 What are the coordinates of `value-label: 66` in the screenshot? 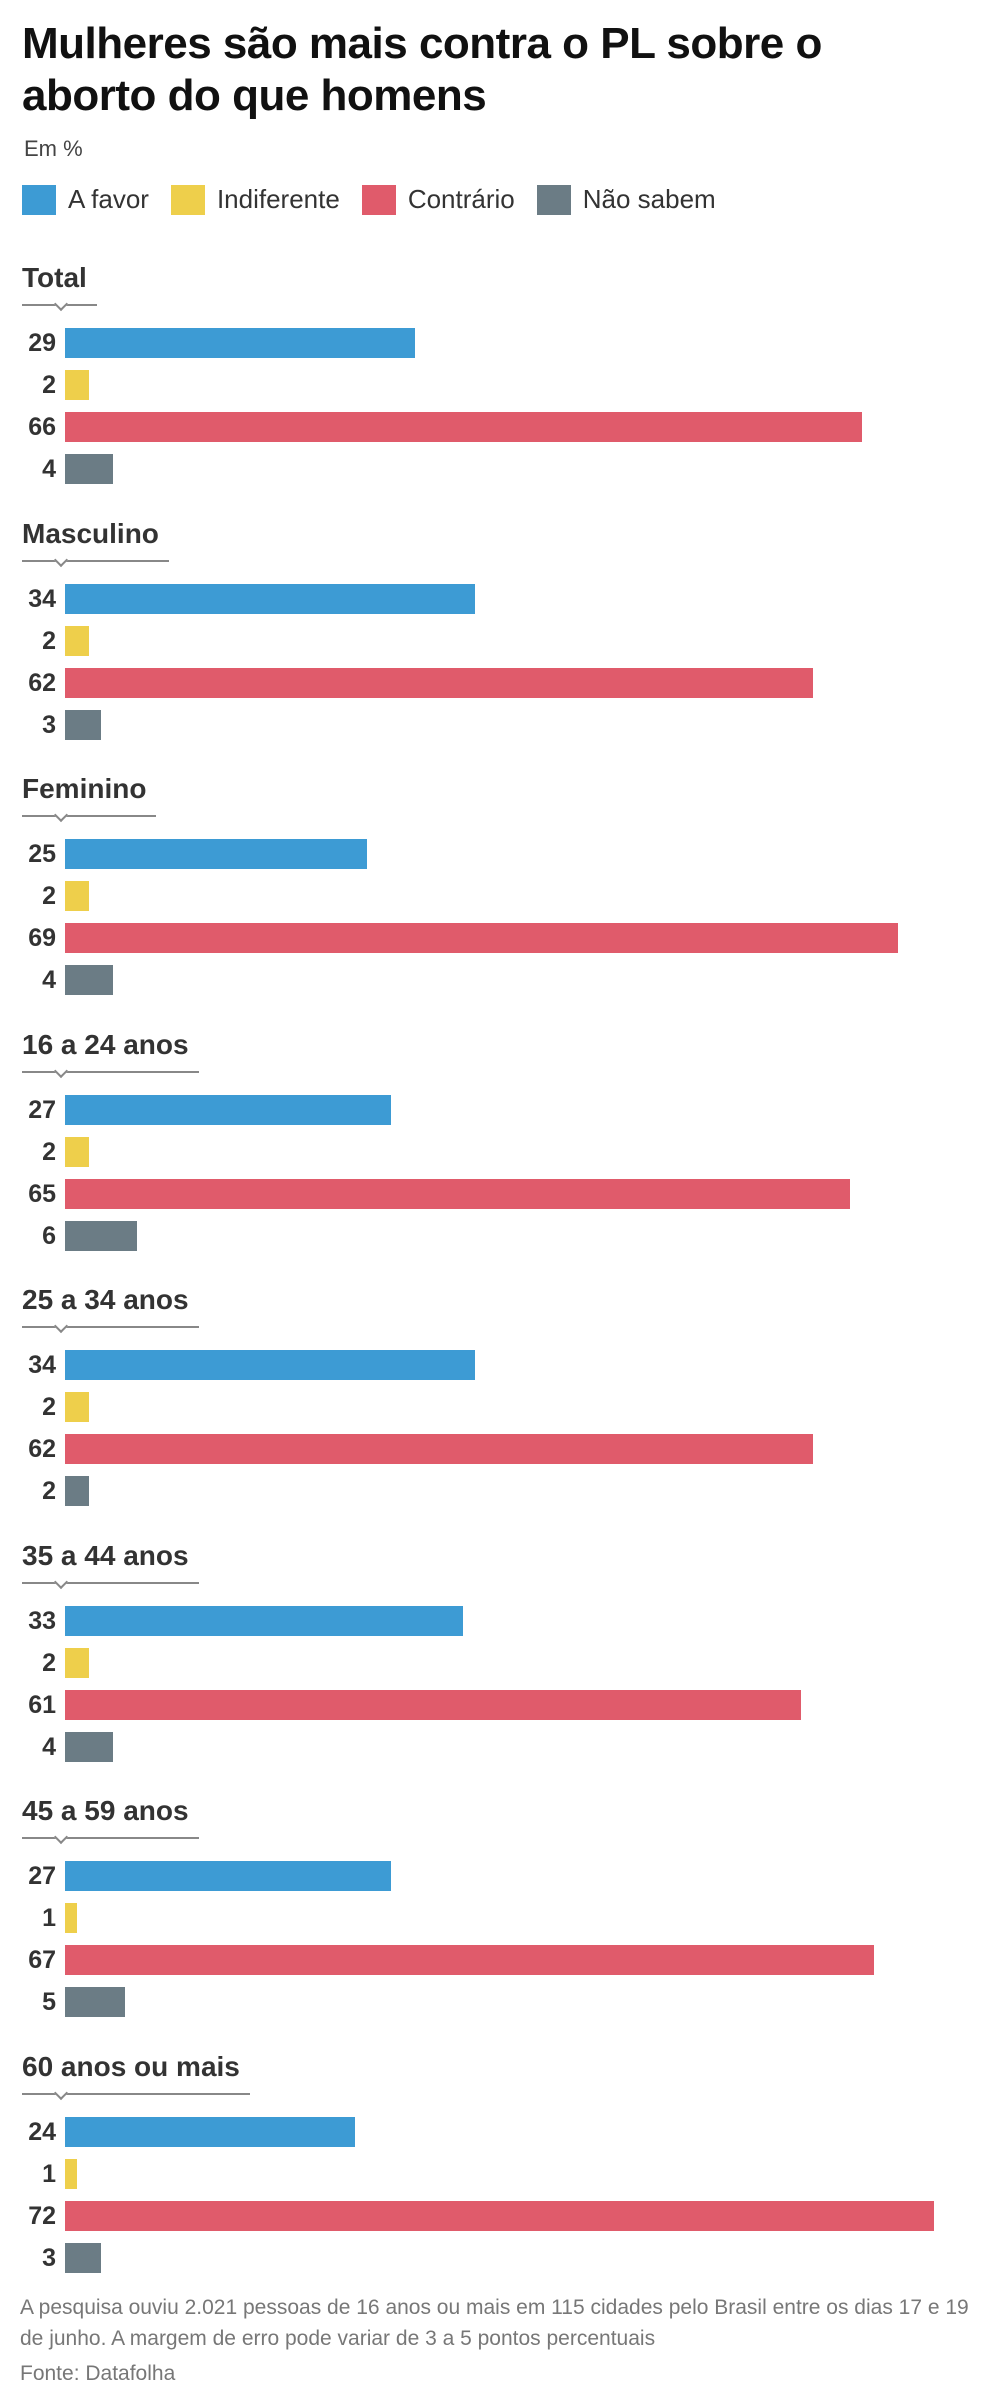 It's located at (42, 427).